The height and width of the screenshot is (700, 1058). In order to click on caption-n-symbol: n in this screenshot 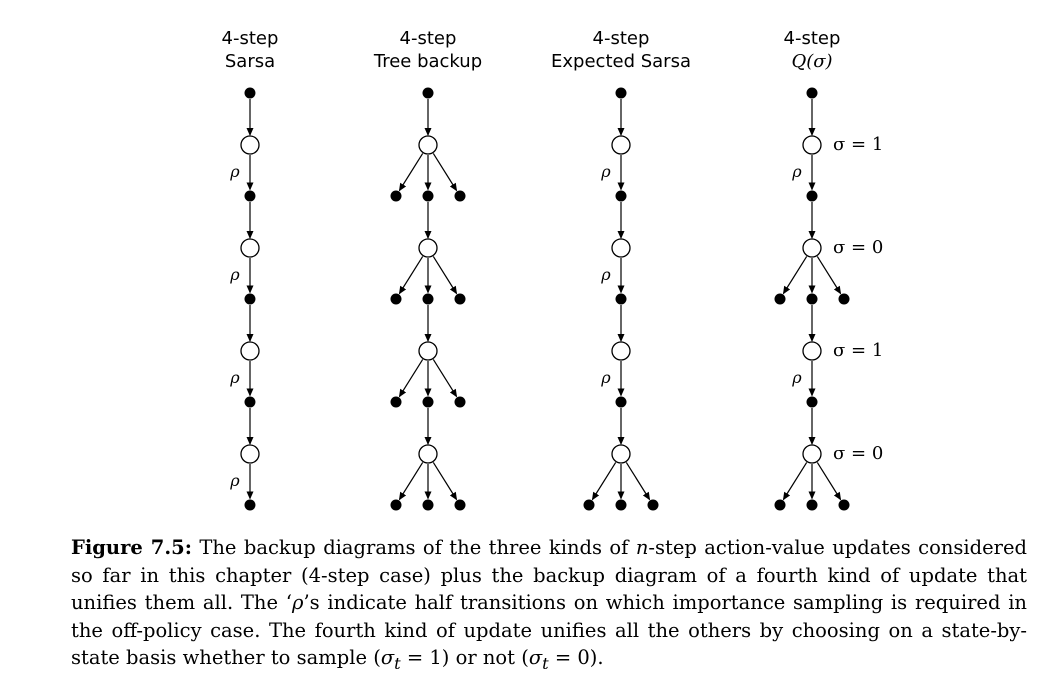, I will do `click(642, 547)`.